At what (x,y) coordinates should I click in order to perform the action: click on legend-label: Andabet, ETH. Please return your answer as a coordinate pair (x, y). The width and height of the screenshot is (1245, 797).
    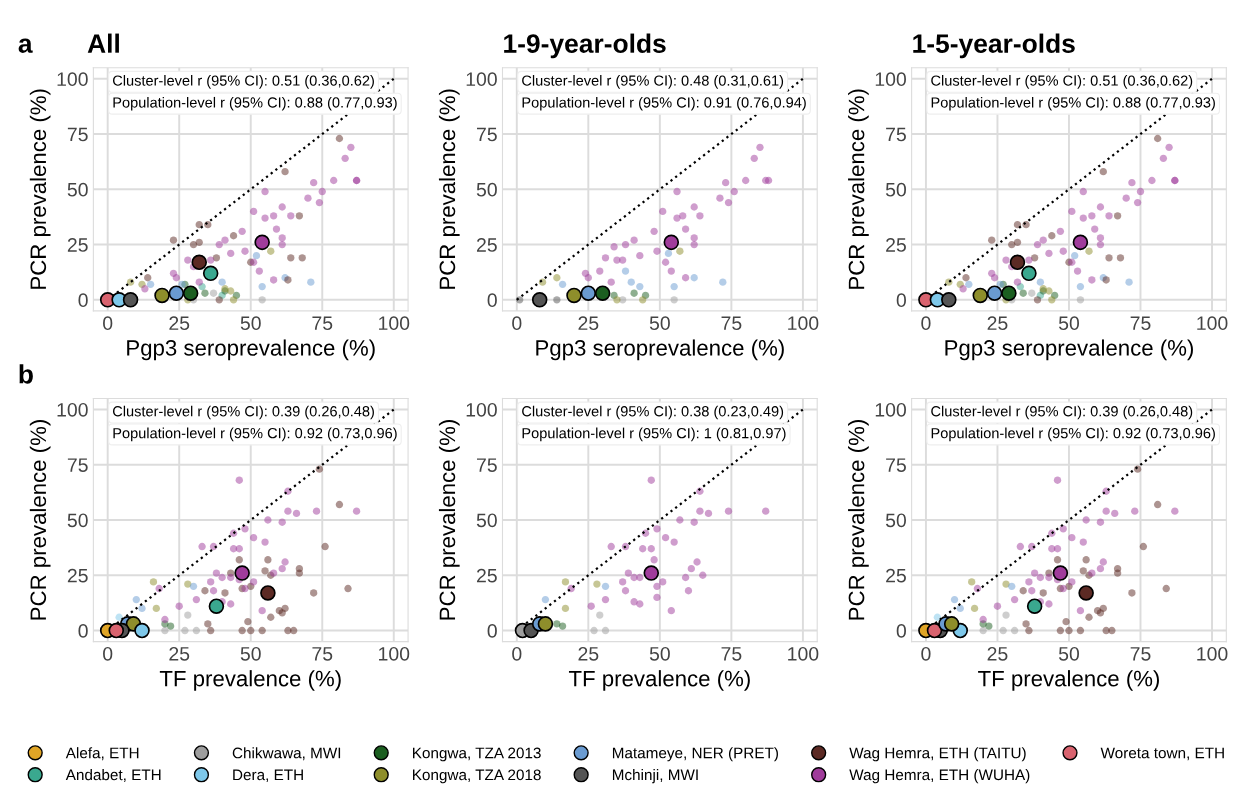
    Looking at the image, I should click on (113, 776).